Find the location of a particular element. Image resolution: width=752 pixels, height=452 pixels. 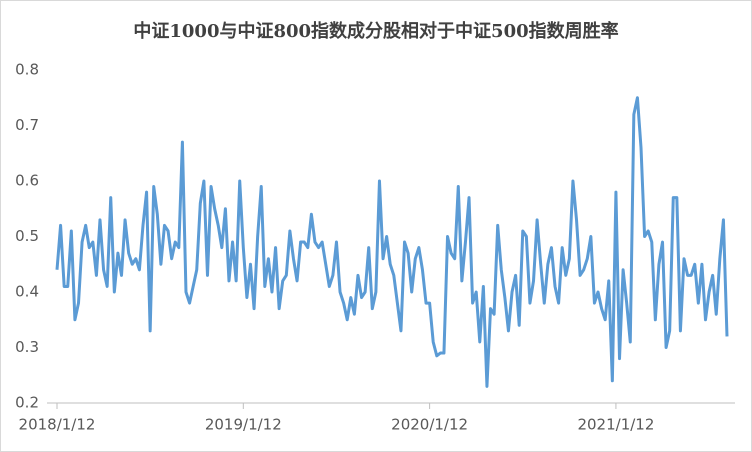

y-tick-label: 0.4 is located at coordinates (27, 292).